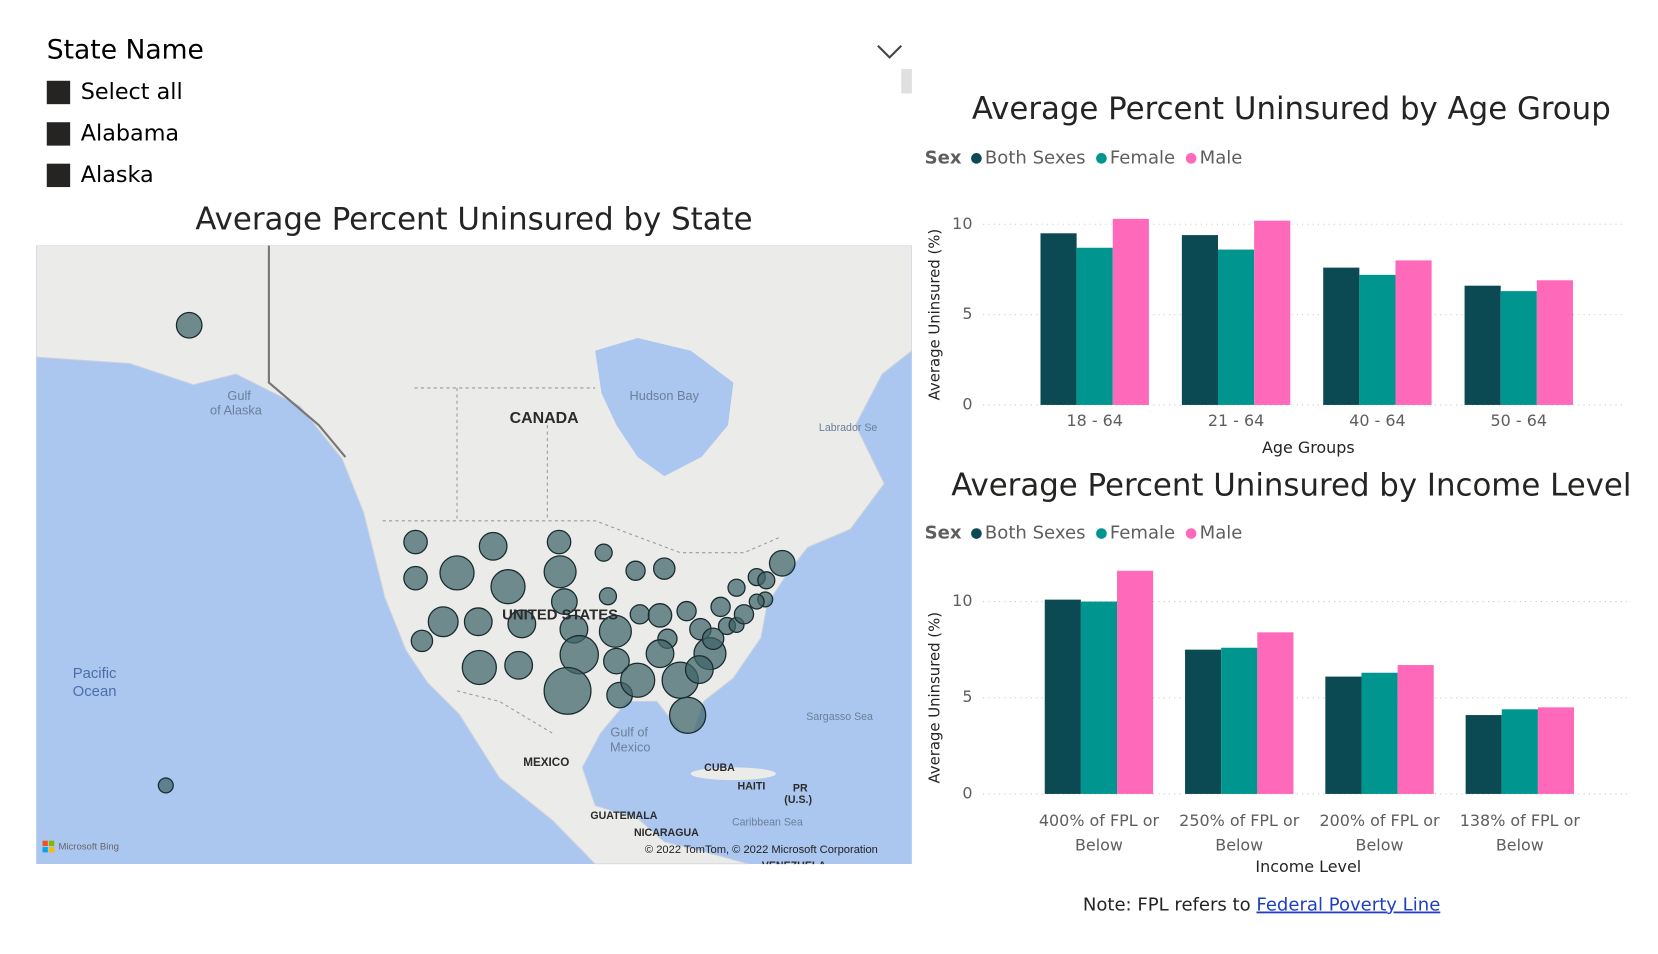 This screenshot has height=954, width=1658. I want to click on x-tick-label: 138% of FPL or Below, so click(1519, 832).